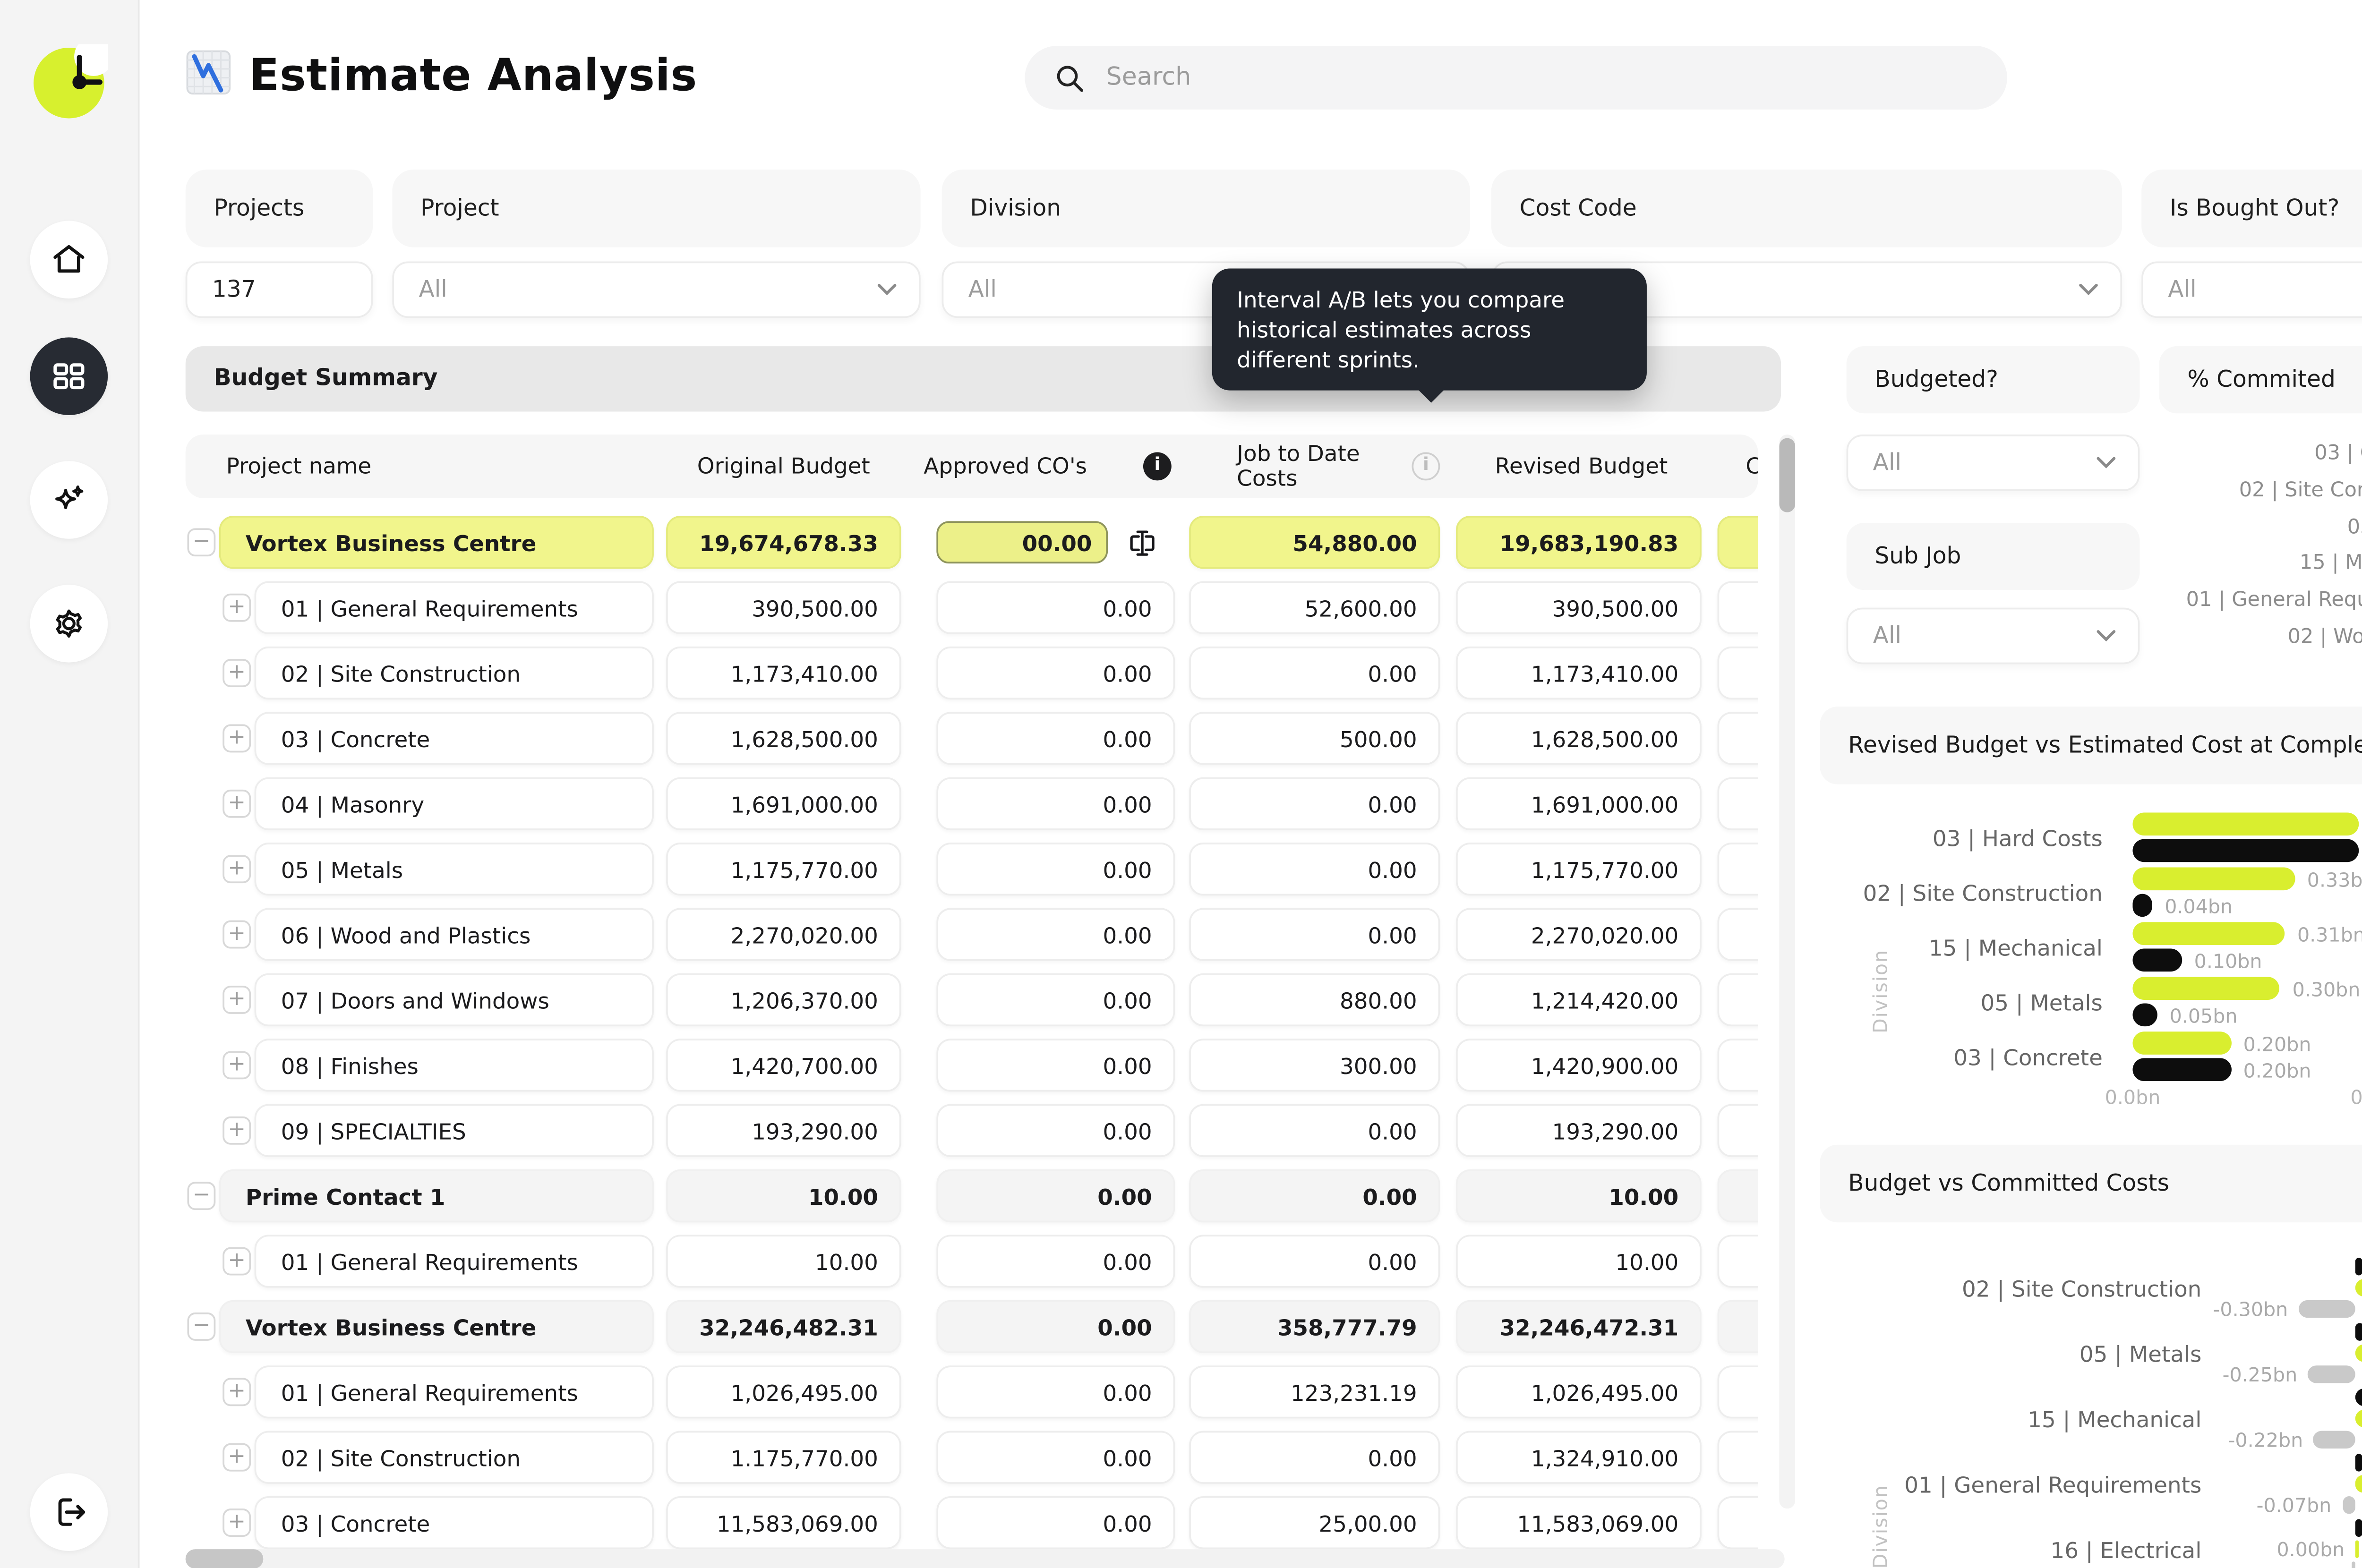 The width and height of the screenshot is (2362, 1568). I want to click on approved-cos-input, so click(1022, 542).